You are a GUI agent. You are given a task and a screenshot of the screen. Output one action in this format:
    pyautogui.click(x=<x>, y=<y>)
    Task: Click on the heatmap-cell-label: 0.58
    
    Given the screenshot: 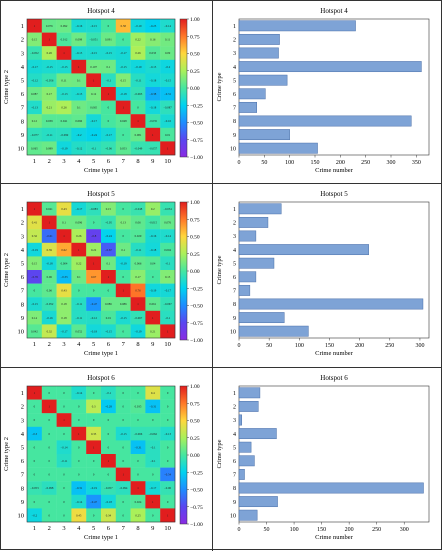 What is the action you would take?
    pyautogui.click(x=124, y=26)
    